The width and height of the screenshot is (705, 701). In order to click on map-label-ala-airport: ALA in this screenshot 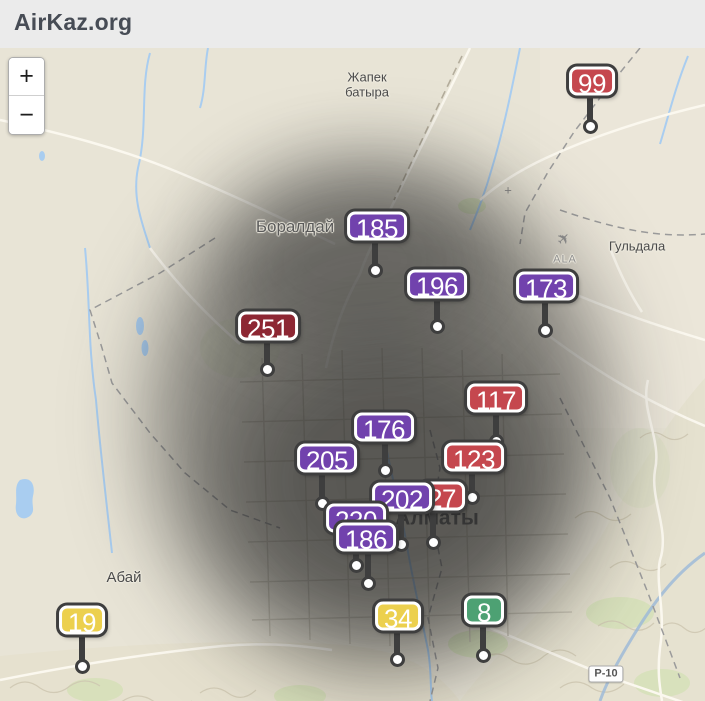, I will do `click(565, 259)`.